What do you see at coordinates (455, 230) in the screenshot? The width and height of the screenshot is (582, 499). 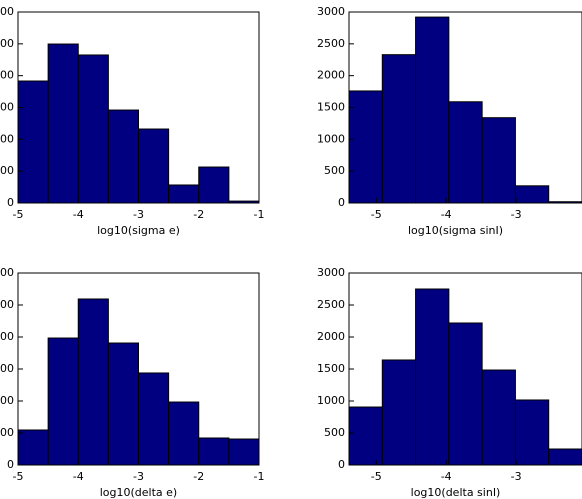 I see `x-axis-label: log10(sigma sinI)` at bounding box center [455, 230].